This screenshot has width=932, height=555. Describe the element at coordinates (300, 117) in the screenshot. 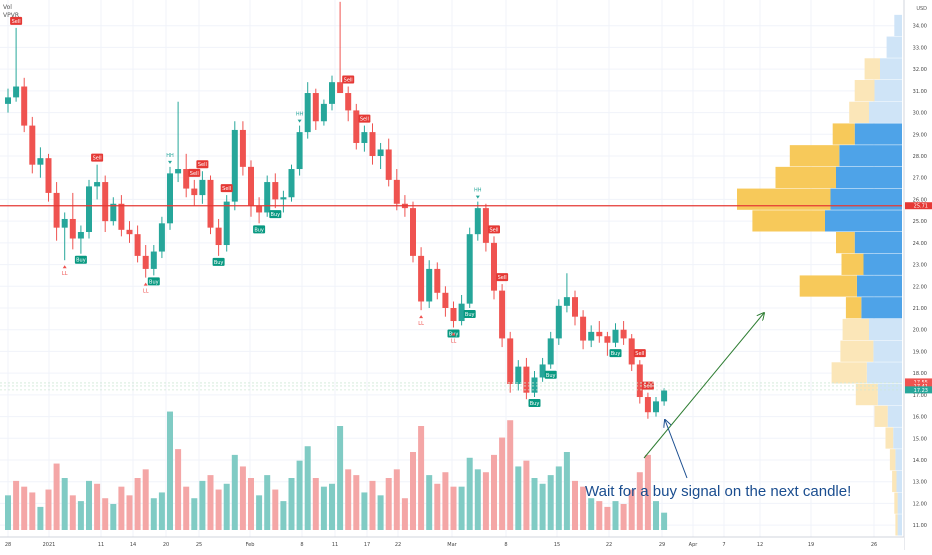

I see `higher-high-marker: HH` at that location.